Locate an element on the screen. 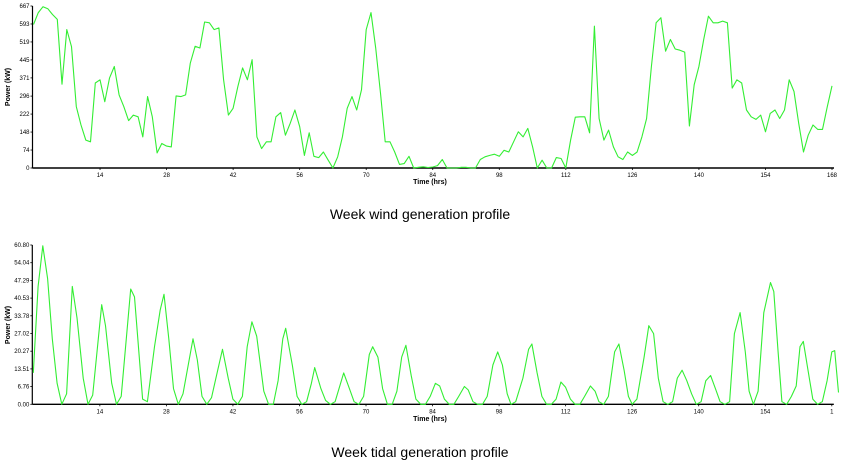  y-tick-label: 20.27 is located at coordinates (22, 352).